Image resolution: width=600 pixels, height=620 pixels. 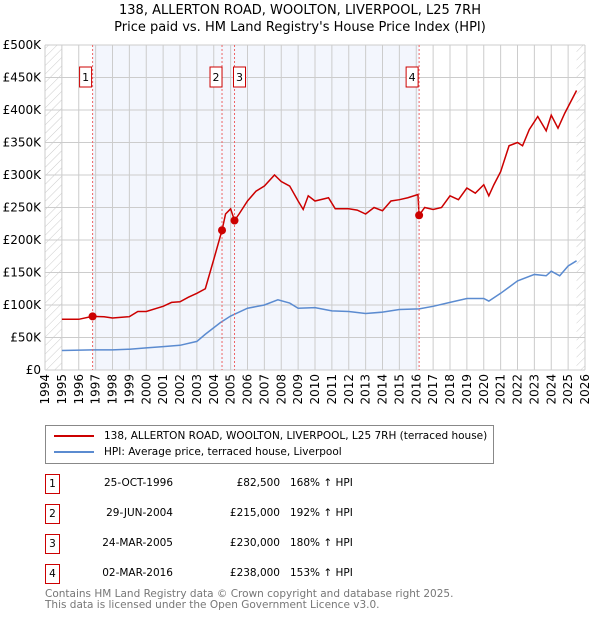 I want to click on sale-price: £82,500, so click(x=258, y=483).